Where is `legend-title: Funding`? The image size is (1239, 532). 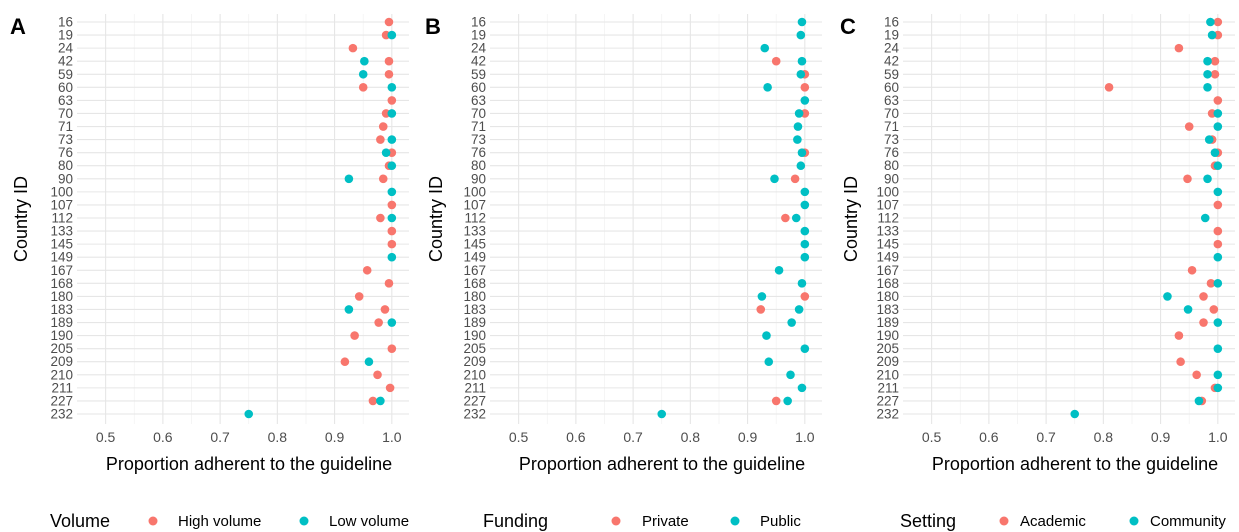 legend-title: Funding is located at coordinates (515, 521).